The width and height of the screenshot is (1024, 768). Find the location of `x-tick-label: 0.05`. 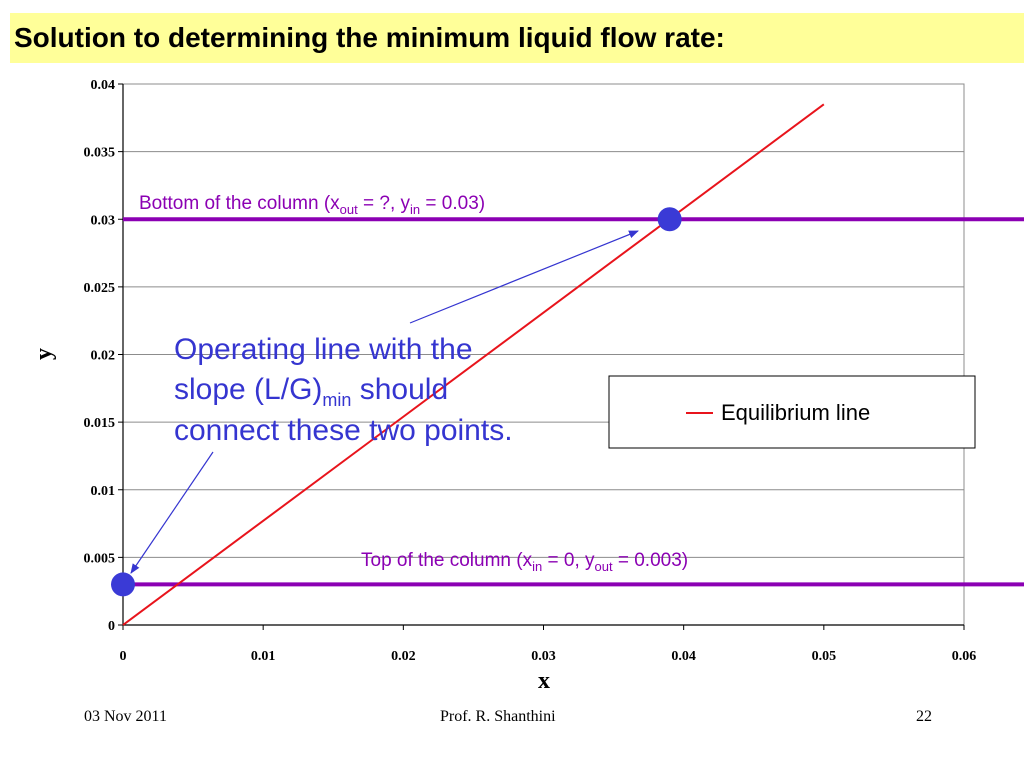

x-tick-label: 0.05 is located at coordinates (824, 656).